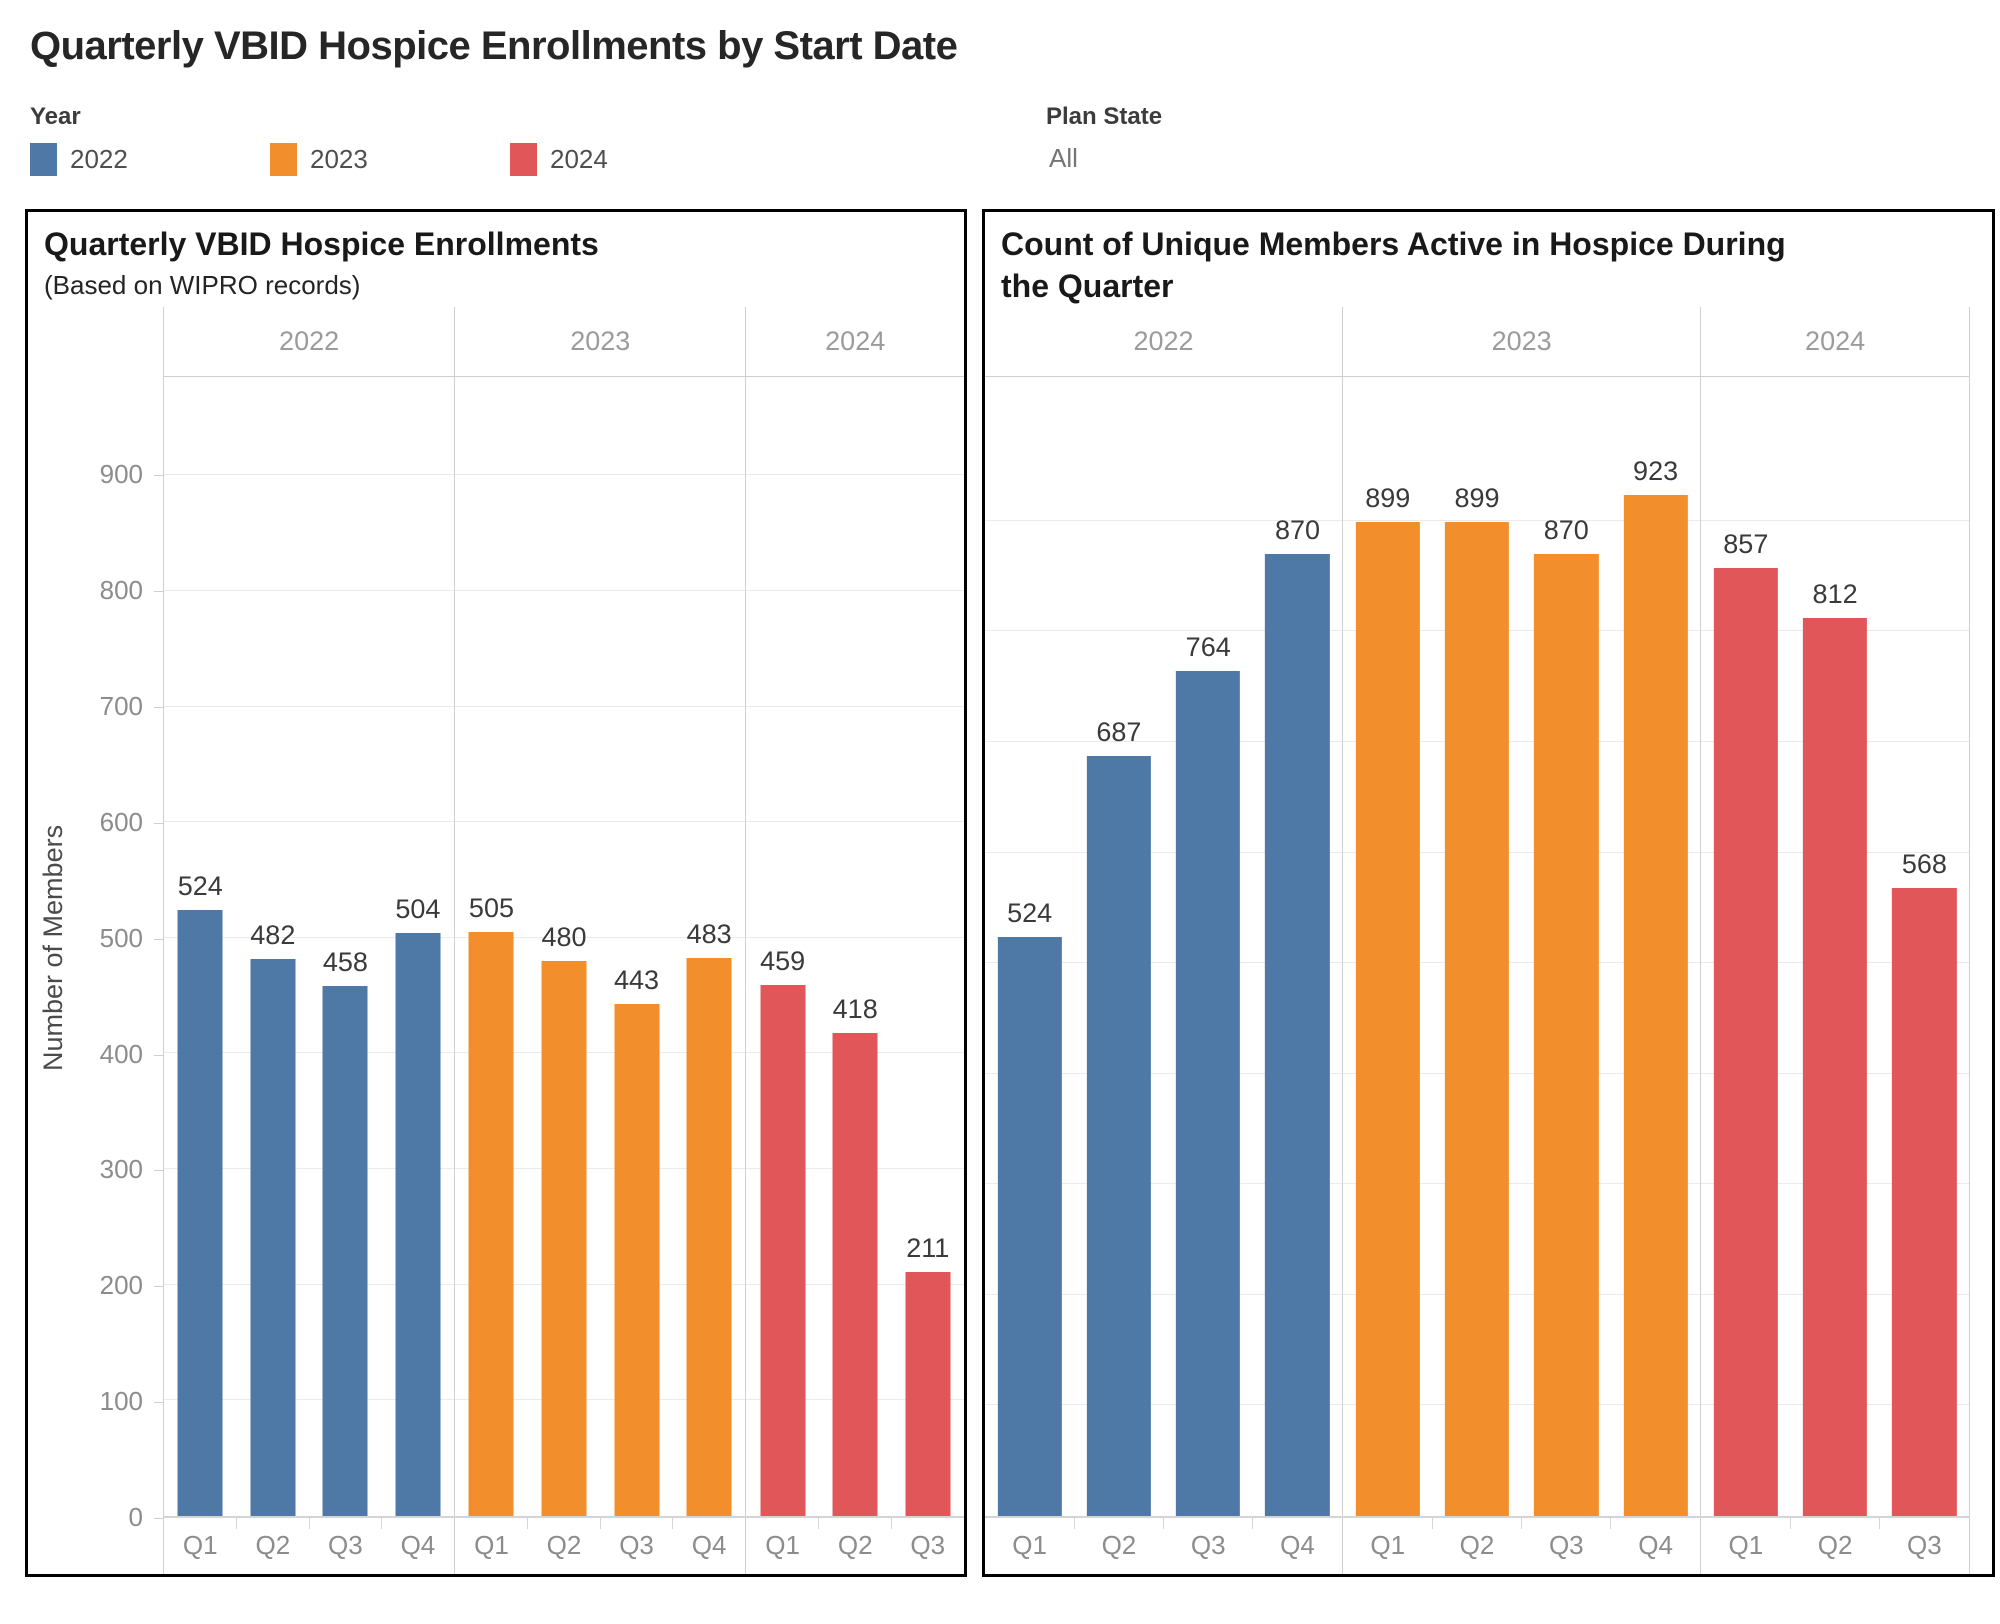 This screenshot has width=2000, height=1624. I want to click on year-label: 2024, so click(1835, 341).